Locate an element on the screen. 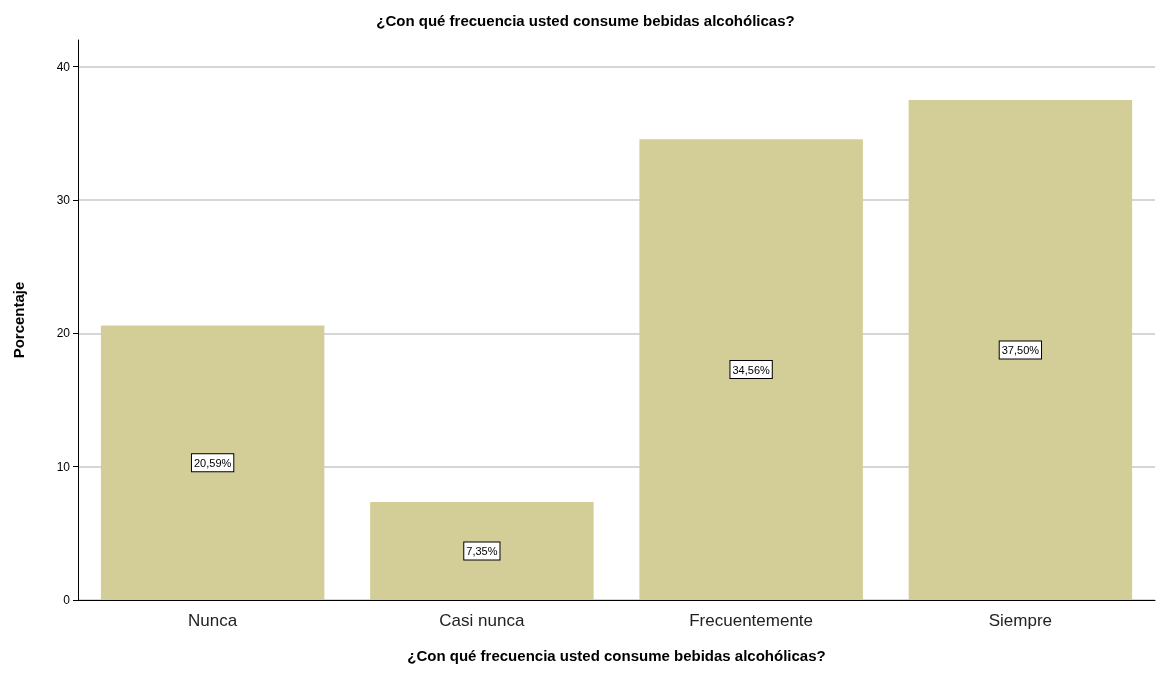  chart-title: ¿Con qué frecuencia usted consume bebidas alcohólicas? is located at coordinates (585, 20).